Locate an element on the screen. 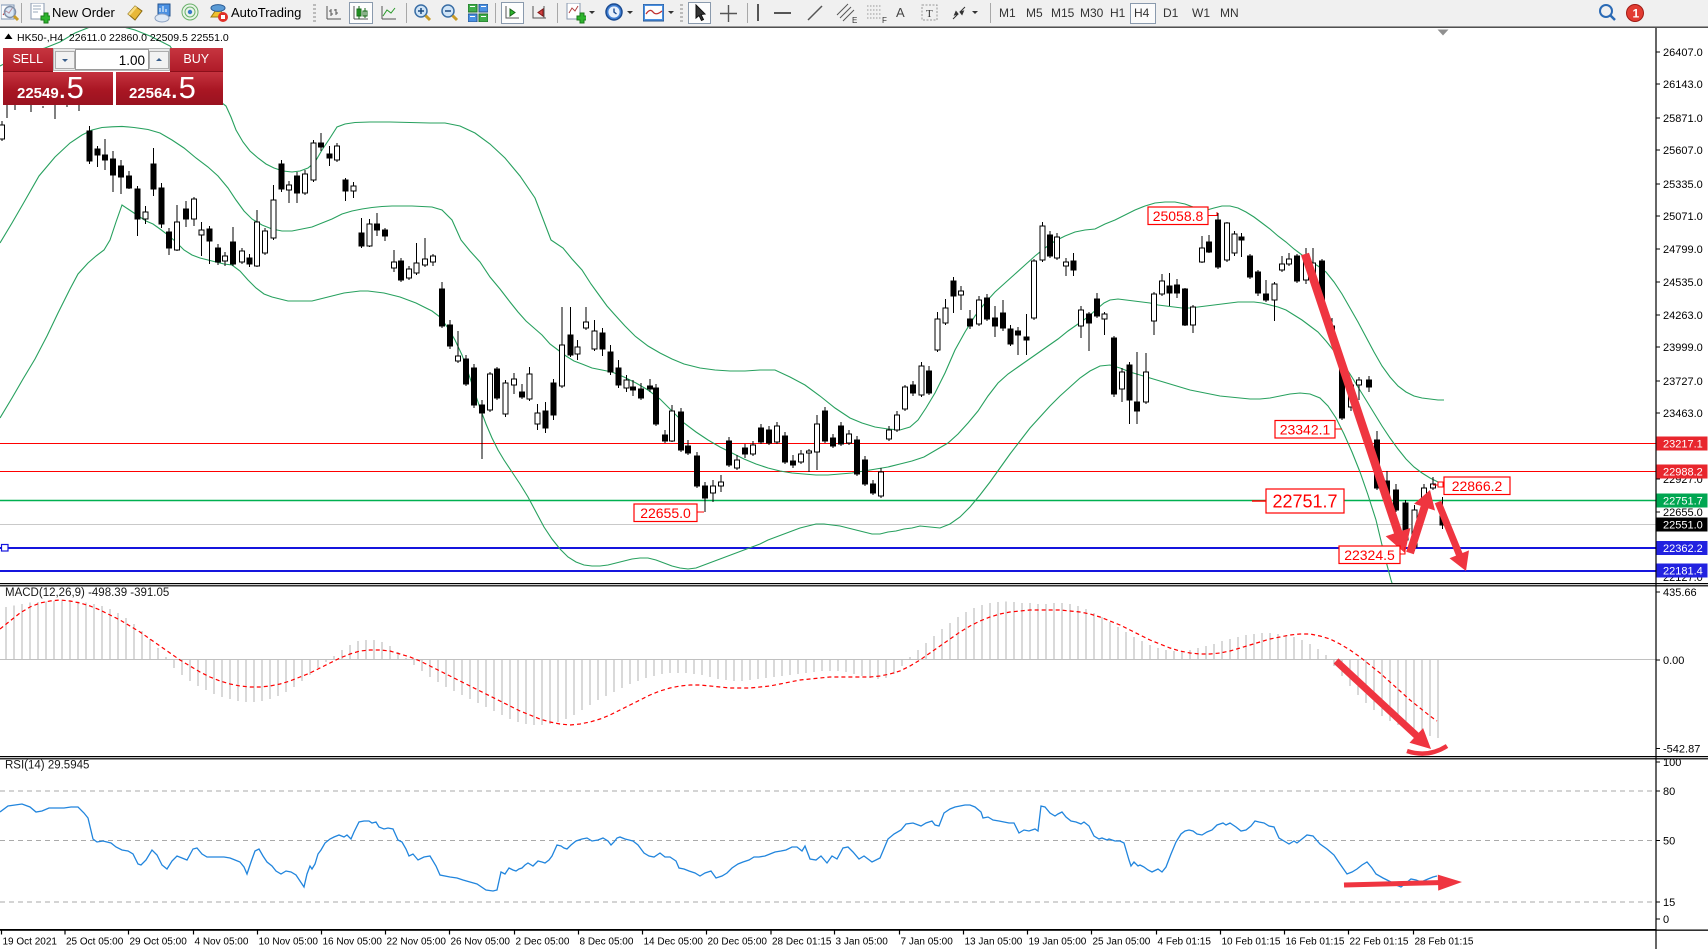  svg-text: 23727.0 is located at coordinates (1683, 382).